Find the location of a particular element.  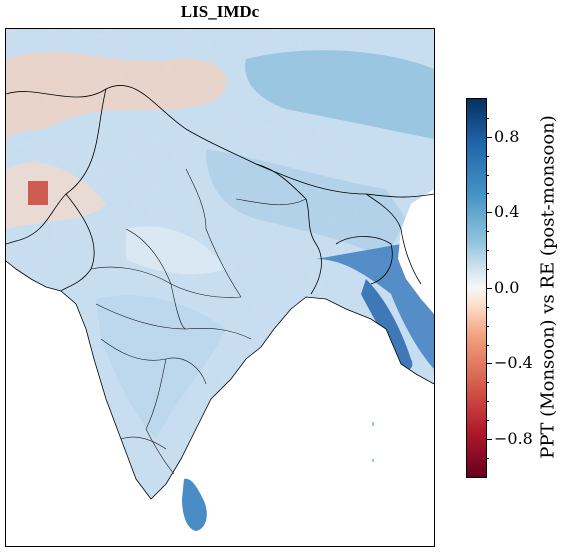

map-title: LIS_IMDc is located at coordinates (220, 11).